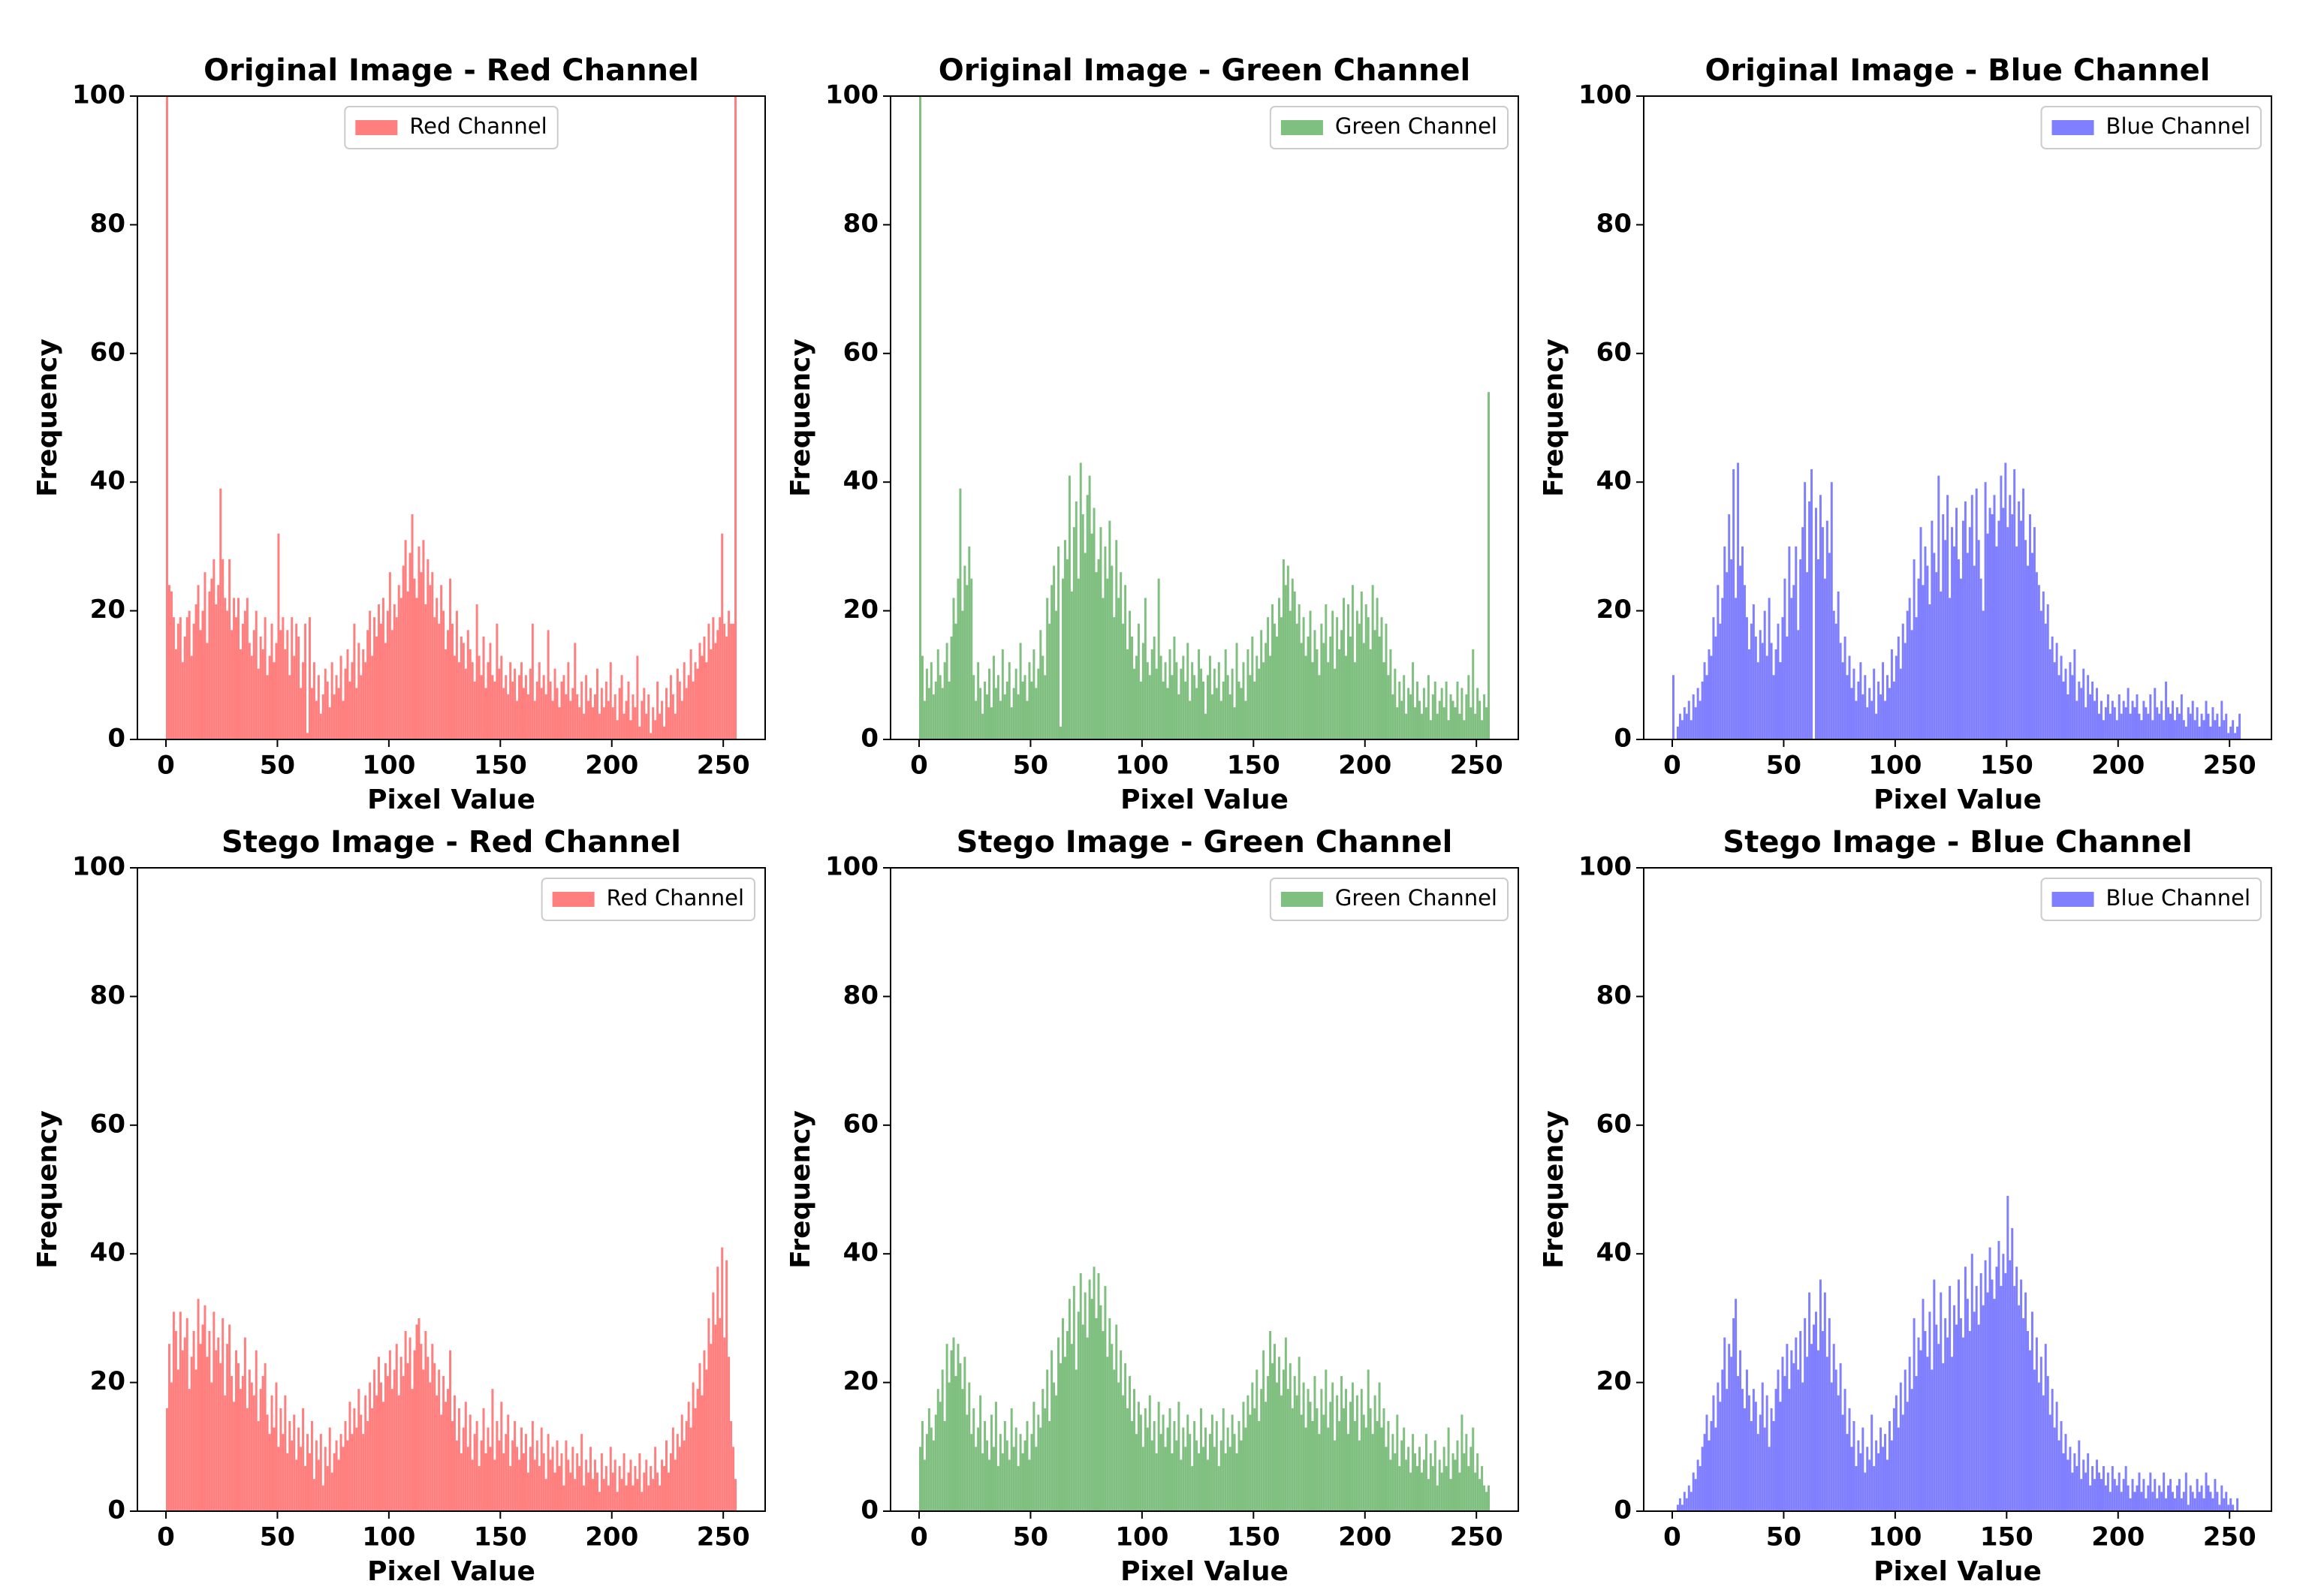 This screenshot has height=1596, width=2303. I want to click on x-axis-label: Pixel Value, so click(451, 1571).